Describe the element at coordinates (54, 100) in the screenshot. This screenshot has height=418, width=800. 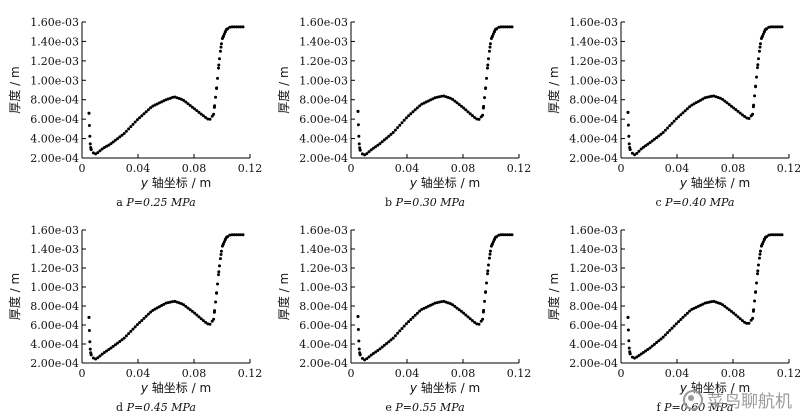
I see `y-tick-label: 8.00e-04` at that location.